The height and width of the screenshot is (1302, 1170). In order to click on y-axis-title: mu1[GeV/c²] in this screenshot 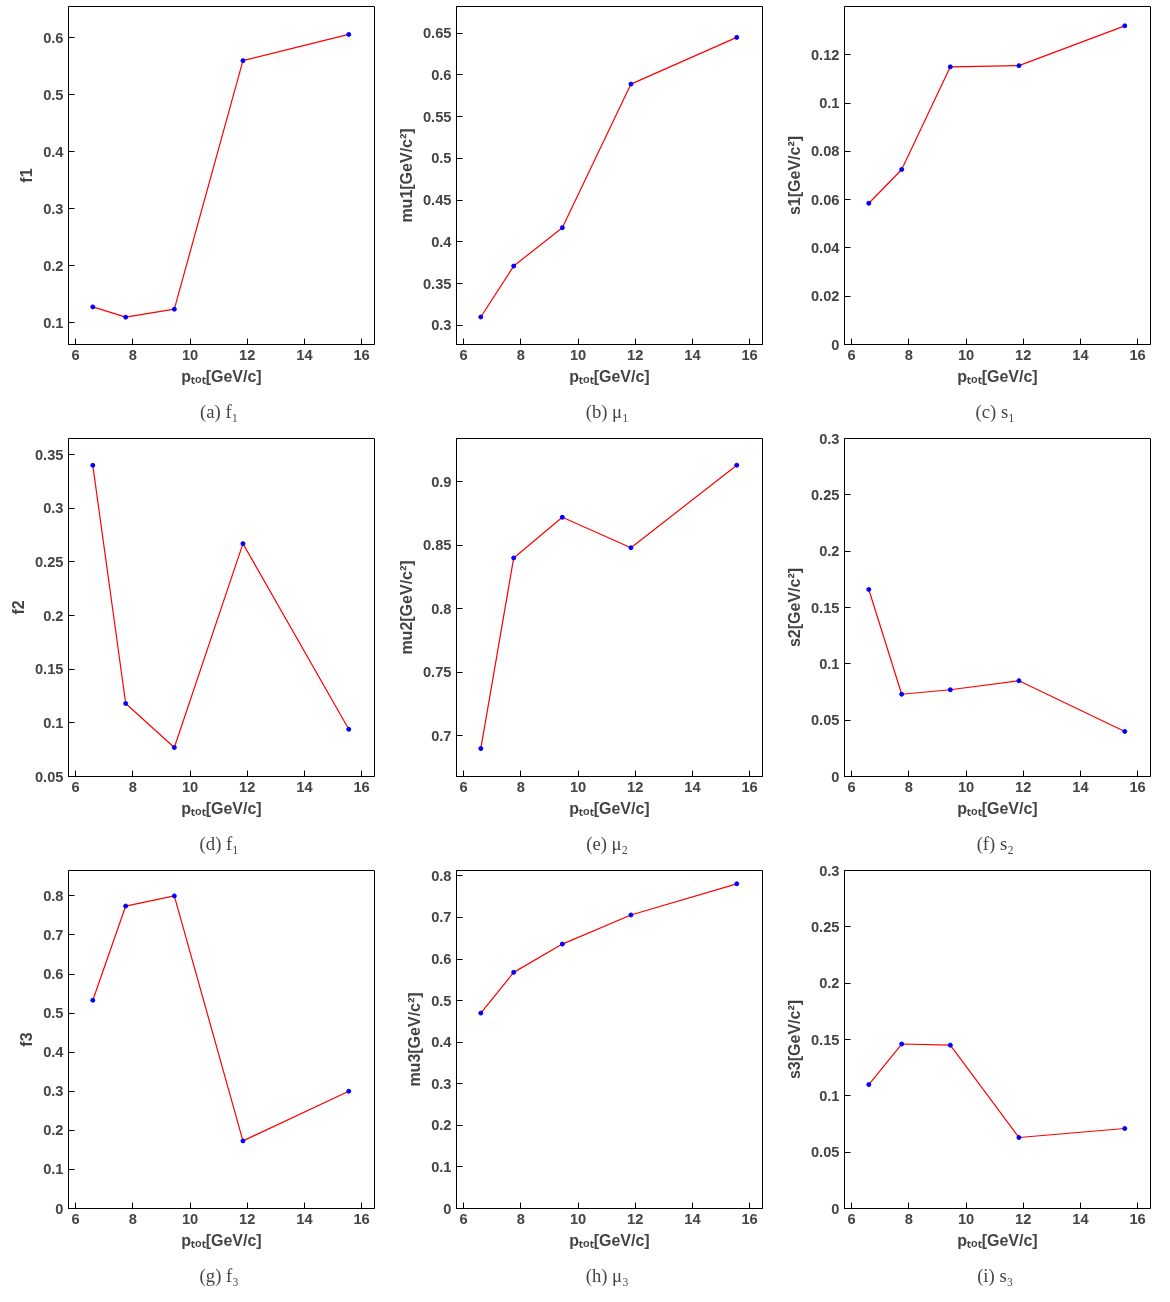, I will do `click(406, 175)`.